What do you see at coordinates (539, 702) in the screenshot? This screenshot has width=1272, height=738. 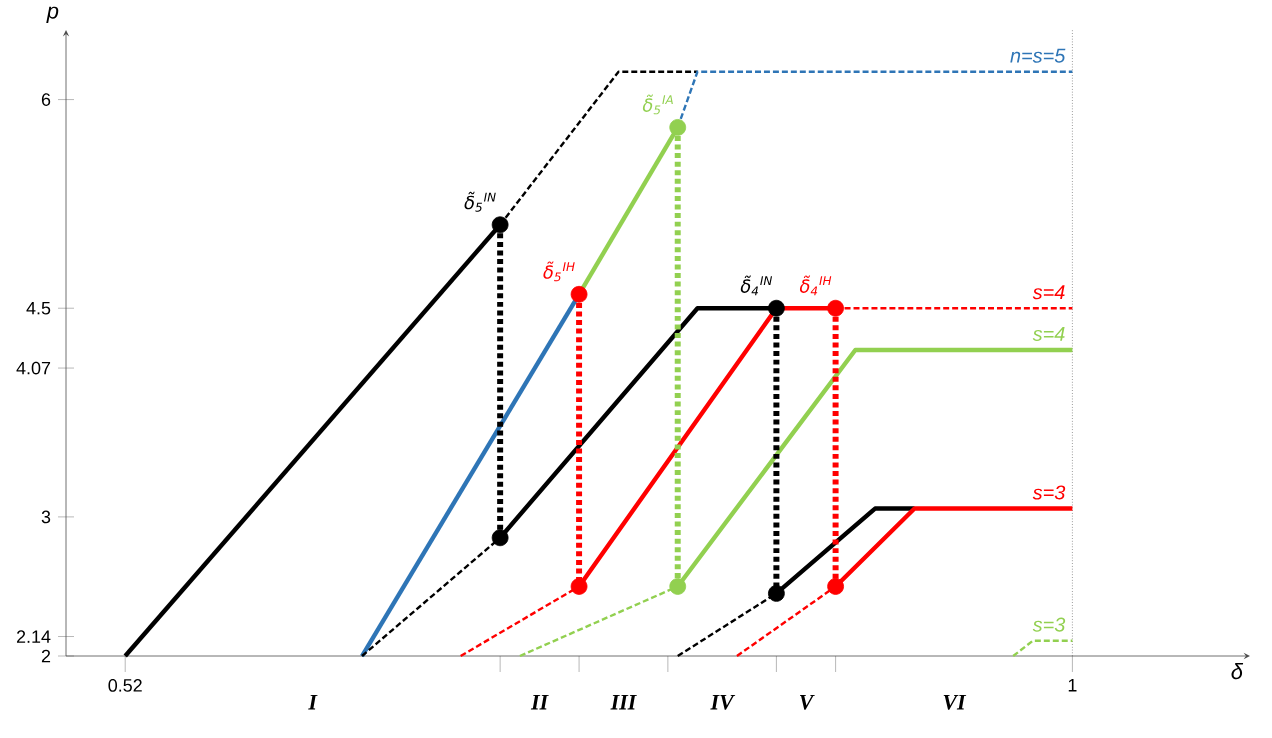 I see `text: II` at bounding box center [539, 702].